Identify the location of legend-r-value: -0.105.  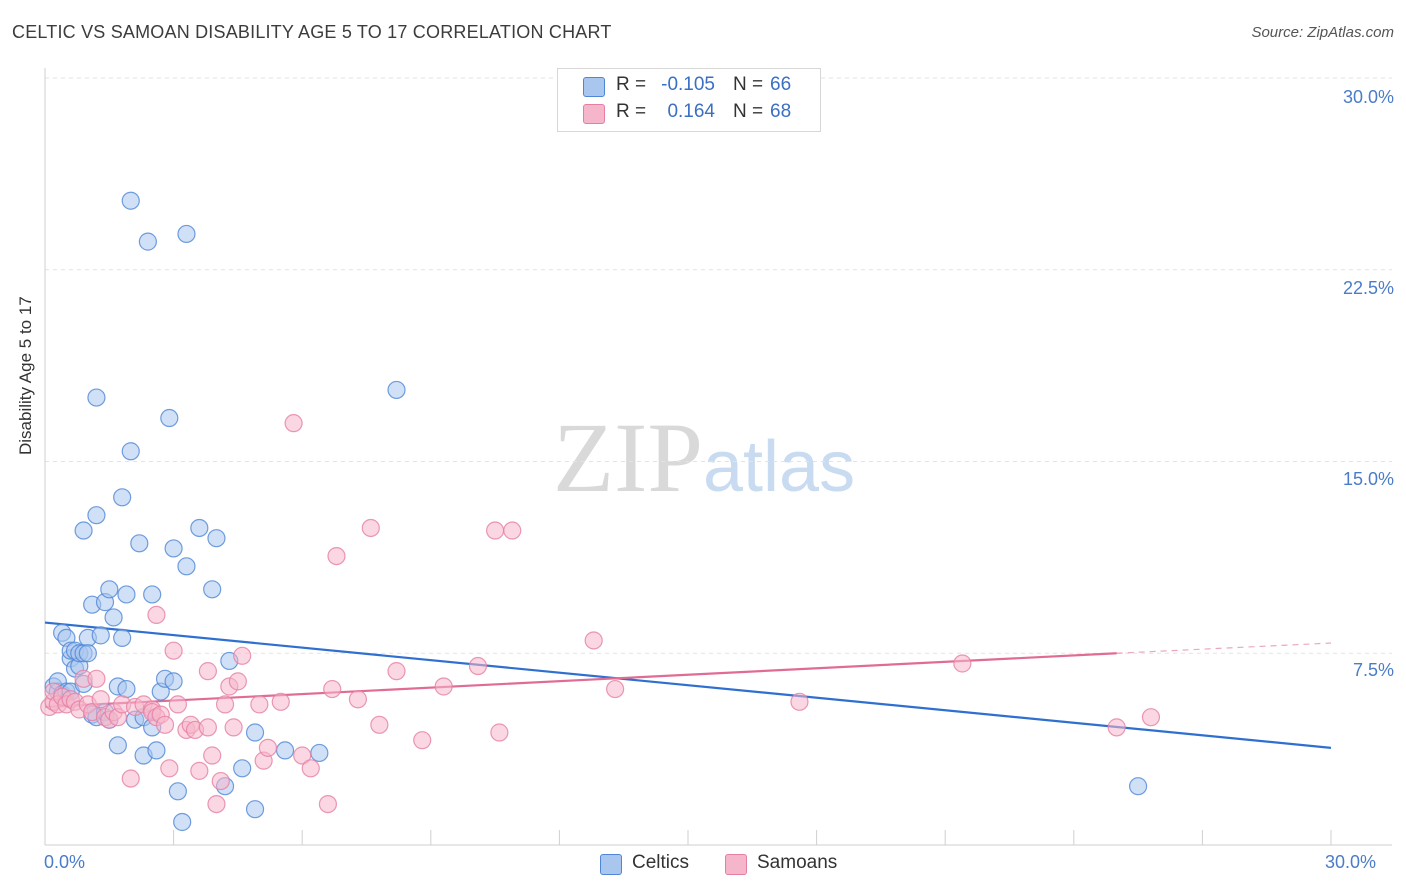
(688, 84).